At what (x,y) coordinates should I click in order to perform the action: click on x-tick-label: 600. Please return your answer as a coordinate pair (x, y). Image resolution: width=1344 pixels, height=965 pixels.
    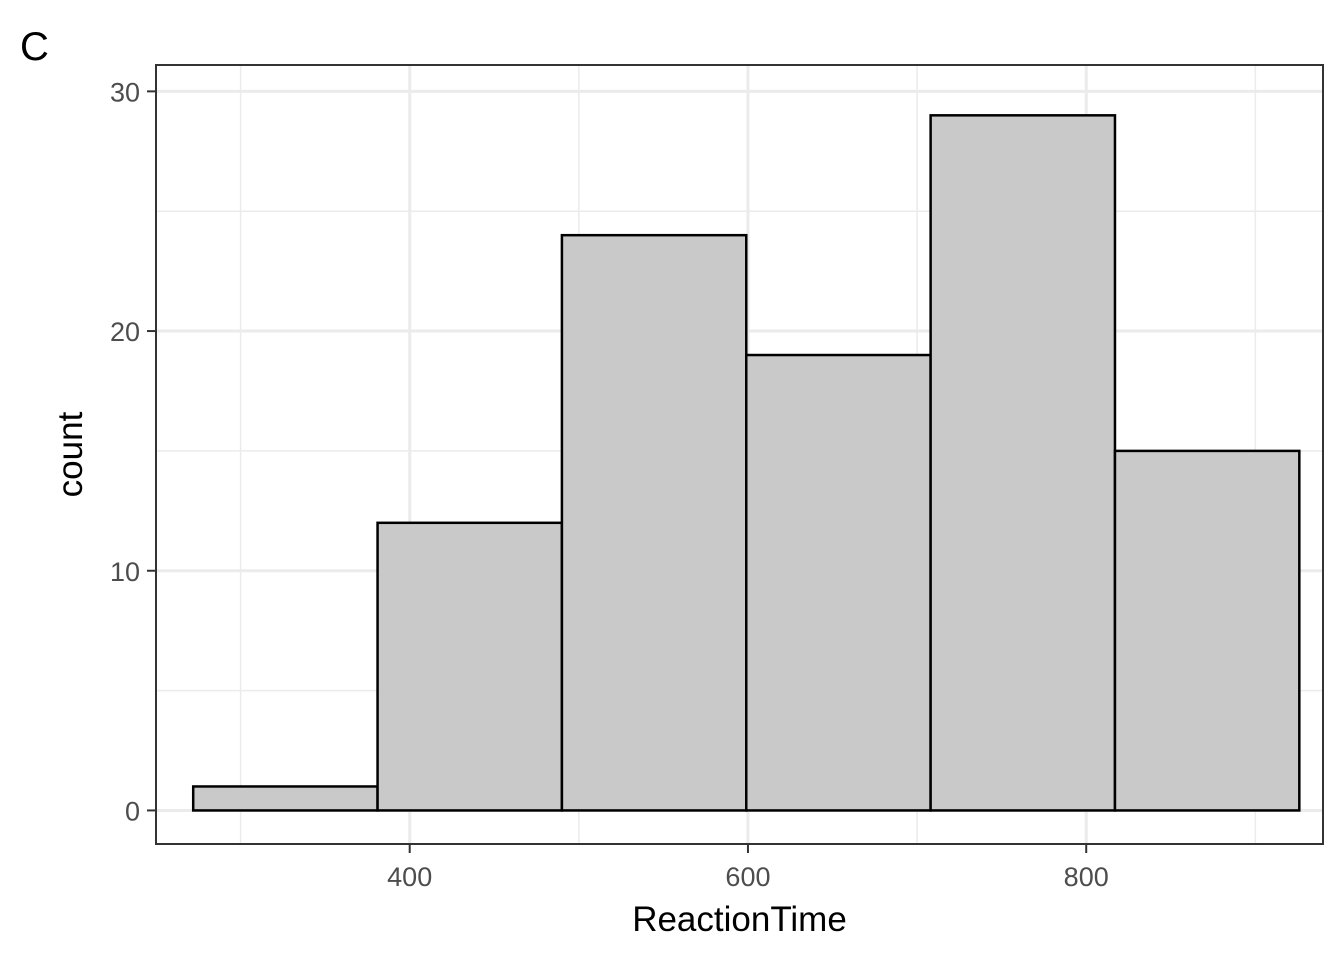
    Looking at the image, I should click on (747, 877).